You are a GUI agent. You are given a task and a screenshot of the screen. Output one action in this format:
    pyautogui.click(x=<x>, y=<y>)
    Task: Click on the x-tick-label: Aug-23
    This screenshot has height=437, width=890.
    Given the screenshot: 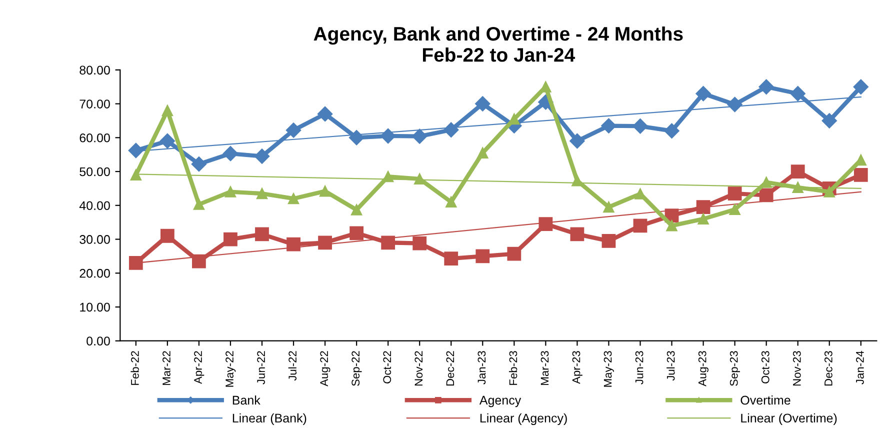 What is the action you would take?
    pyautogui.click(x=703, y=368)
    